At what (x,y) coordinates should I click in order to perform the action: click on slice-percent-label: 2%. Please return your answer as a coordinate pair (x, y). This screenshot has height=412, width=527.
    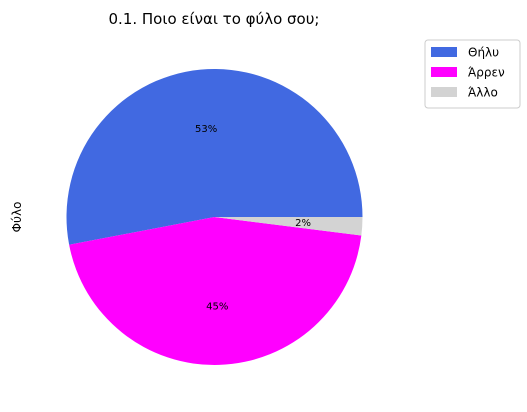
    Looking at the image, I should click on (303, 223).